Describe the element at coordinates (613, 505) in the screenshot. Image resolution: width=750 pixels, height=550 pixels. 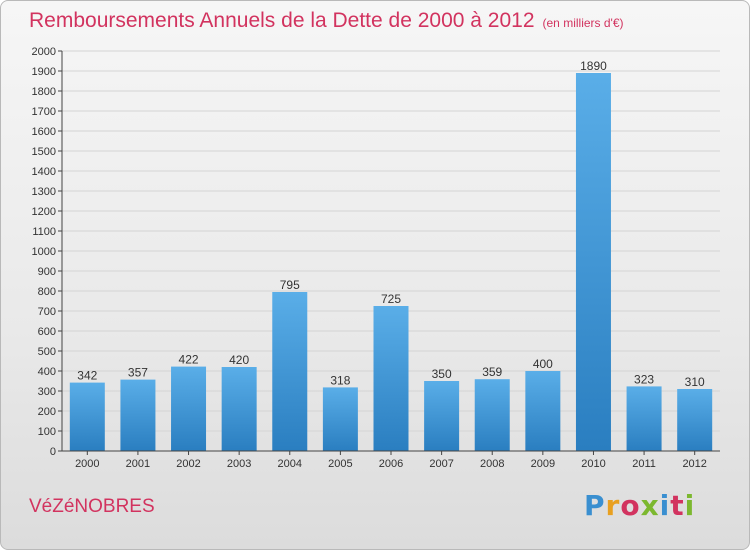
I see `logo-letter: r` at that location.